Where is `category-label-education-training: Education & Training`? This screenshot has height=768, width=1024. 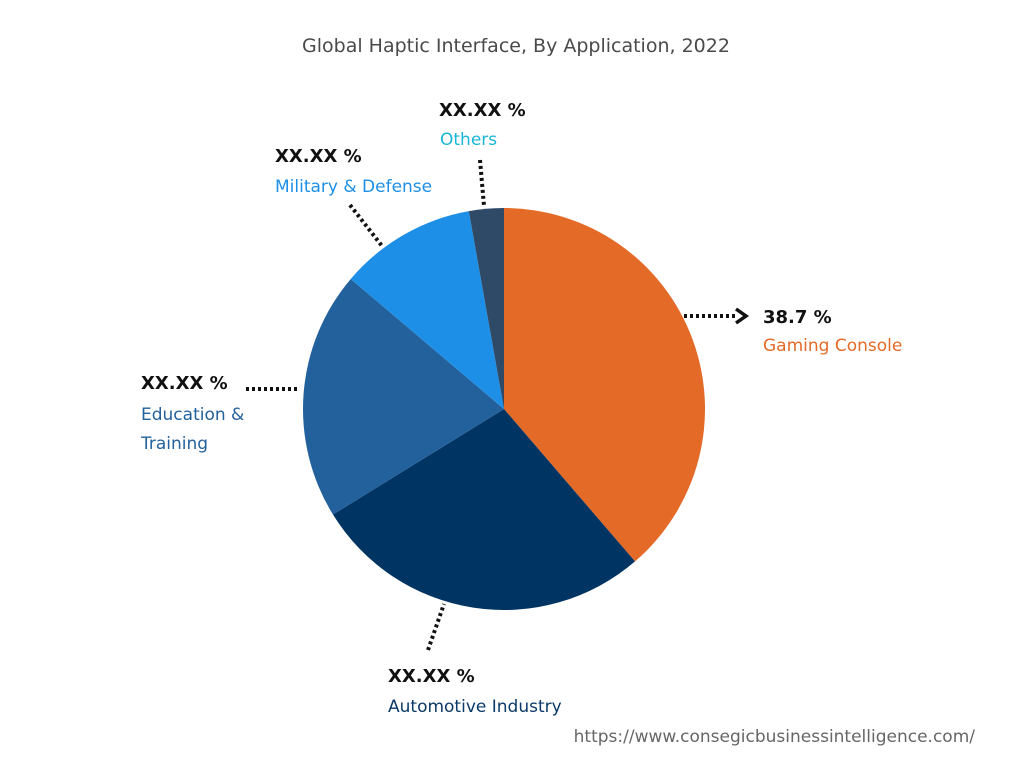
category-label-education-training: Education & Training is located at coordinates (192, 429).